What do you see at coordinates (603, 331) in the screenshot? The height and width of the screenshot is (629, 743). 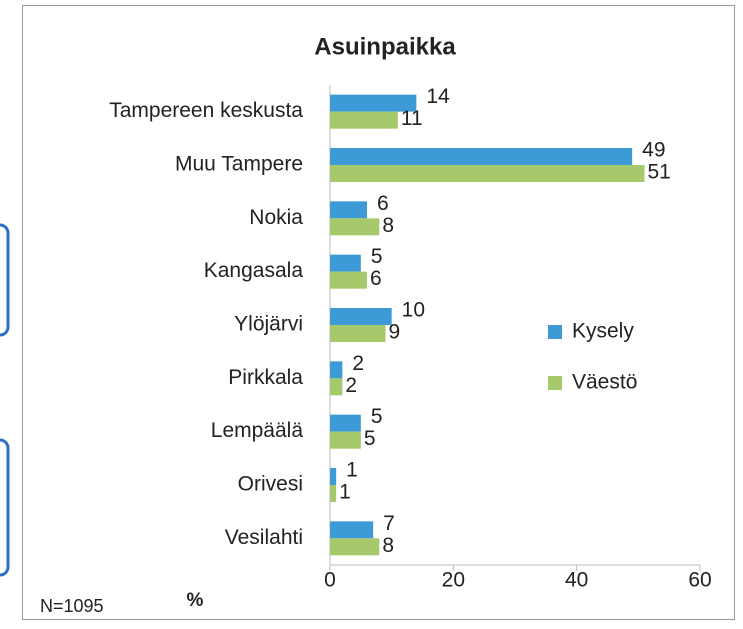 I see `legend-label: Kysely` at bounding box center [603, 331].